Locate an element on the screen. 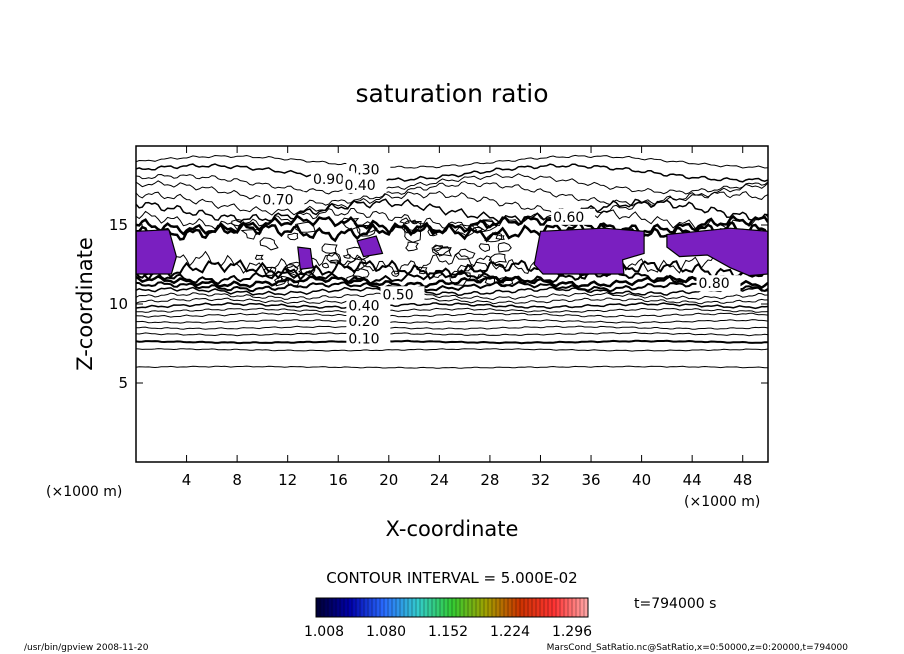 This screenshot has height=654, width=904. x-tick-label: 32 is located at coordinates (540, 480).